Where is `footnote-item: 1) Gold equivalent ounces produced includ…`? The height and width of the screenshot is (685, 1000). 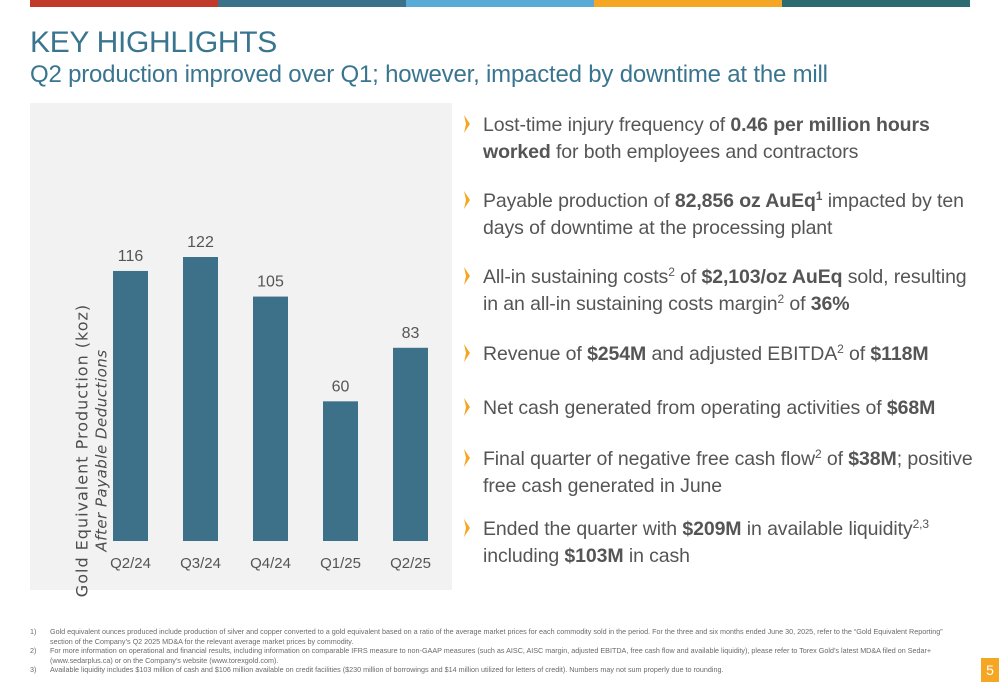 footnote-item: 1) Gold equivalent ounces produced includ… is located at coordinates (495, 636).